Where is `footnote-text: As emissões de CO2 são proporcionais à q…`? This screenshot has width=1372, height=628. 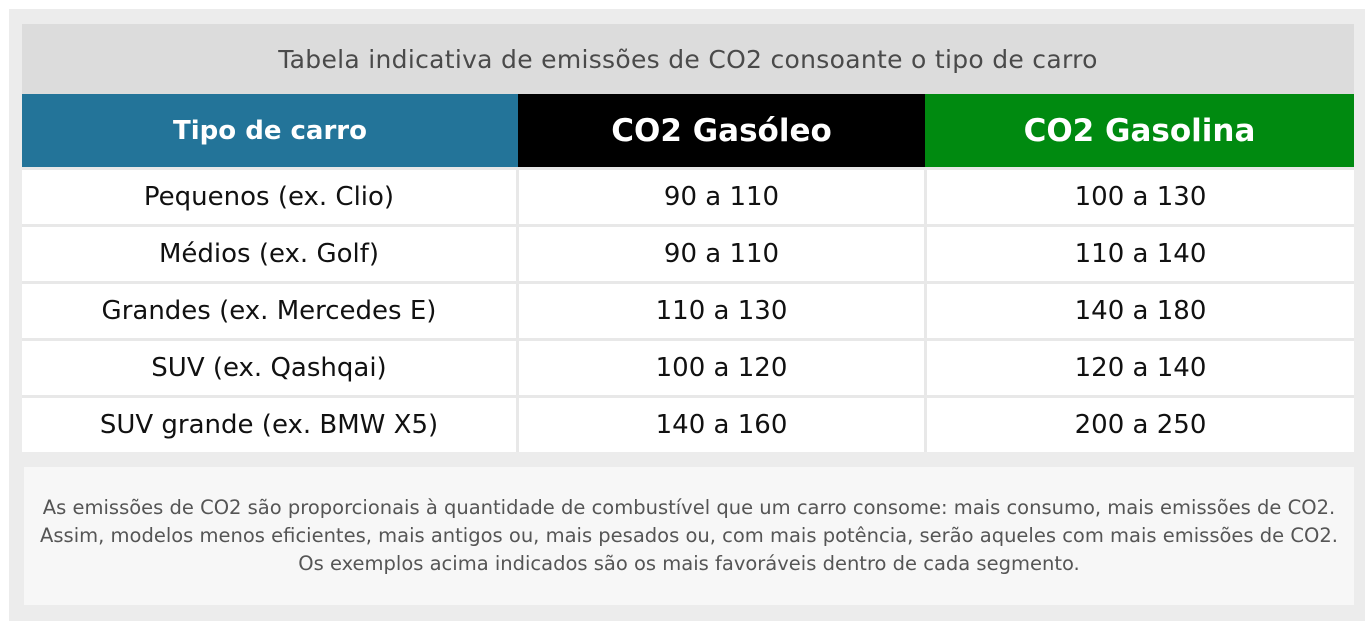 footnote-text: As emissões de CO2 são proporcionais à q… is located at coordinates (689, 535).